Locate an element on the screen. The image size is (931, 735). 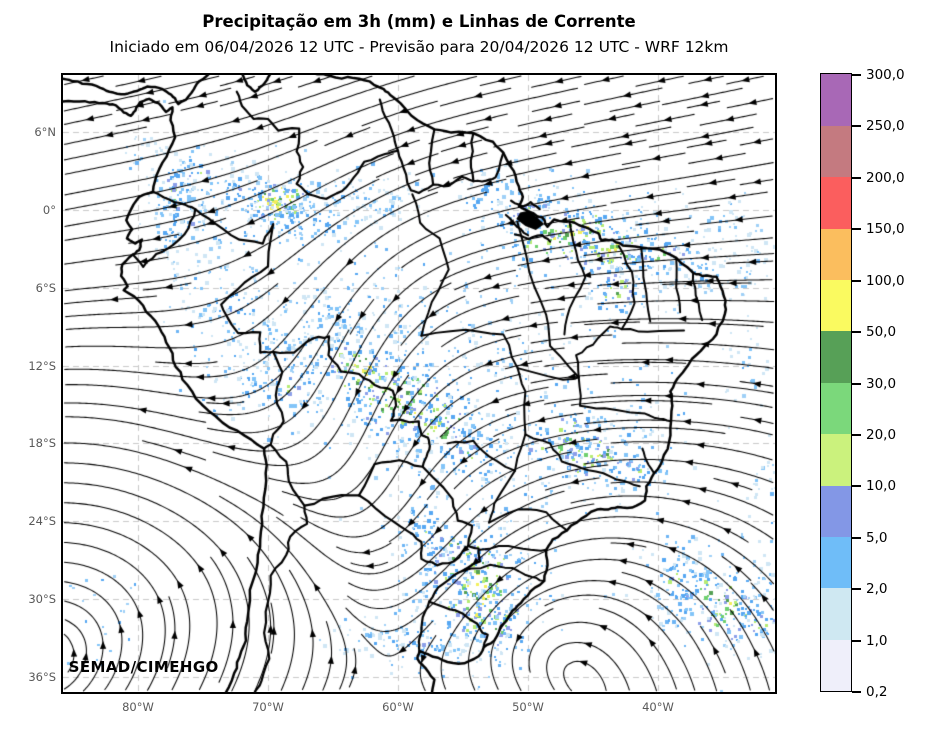
y-tick-label: 6°N is located at coordinates (45, 131).